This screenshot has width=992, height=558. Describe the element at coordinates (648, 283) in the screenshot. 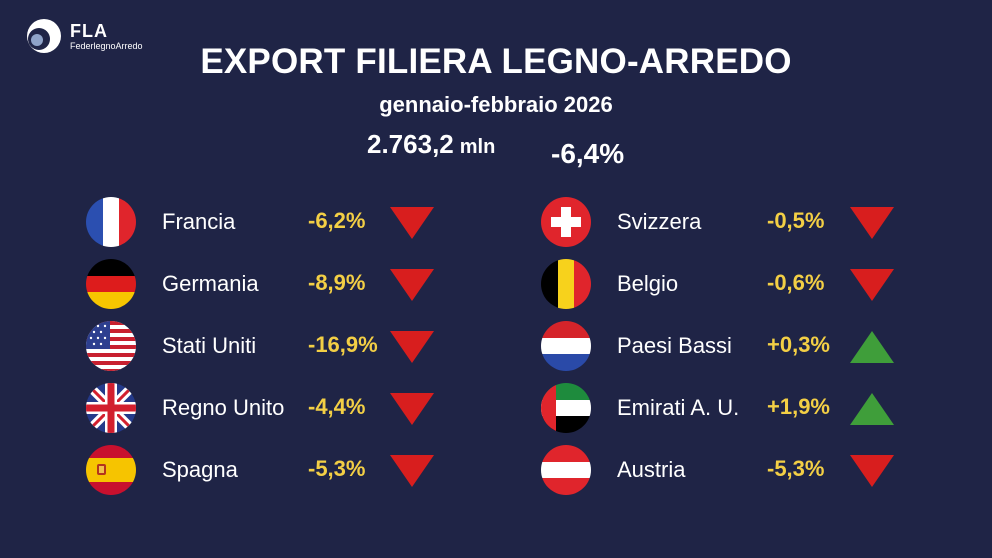

I see `country-name: Belgio` at that location.